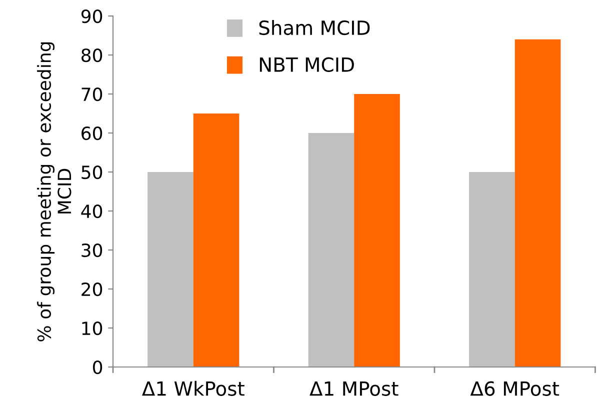 The height and width of the screenshot is (408, 597). What do you see at coordinates (92, 250) in the screenshot?
I see `y-tick-label: 30` at bounding box center [92, 250].